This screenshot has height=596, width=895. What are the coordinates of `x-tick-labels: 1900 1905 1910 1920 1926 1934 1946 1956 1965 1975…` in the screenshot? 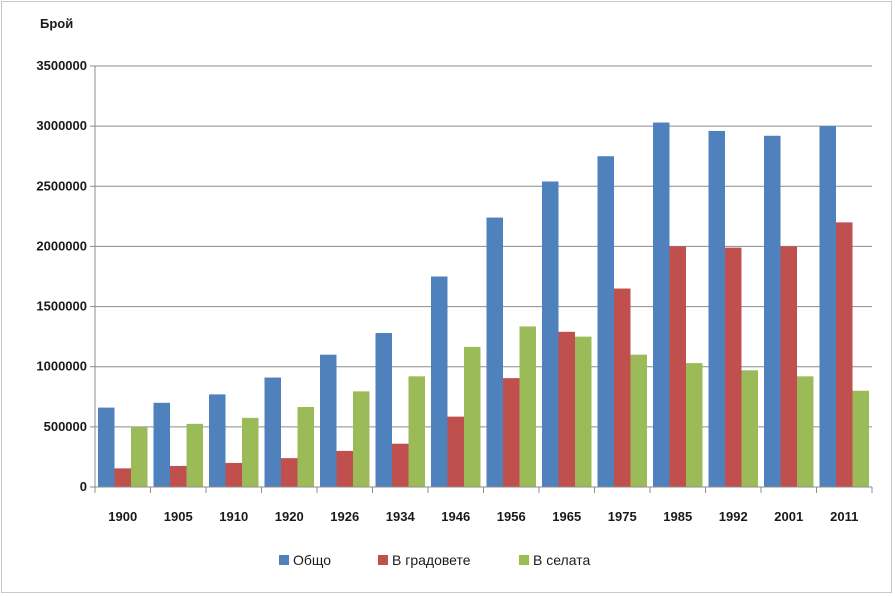 It's located at (483, 516).